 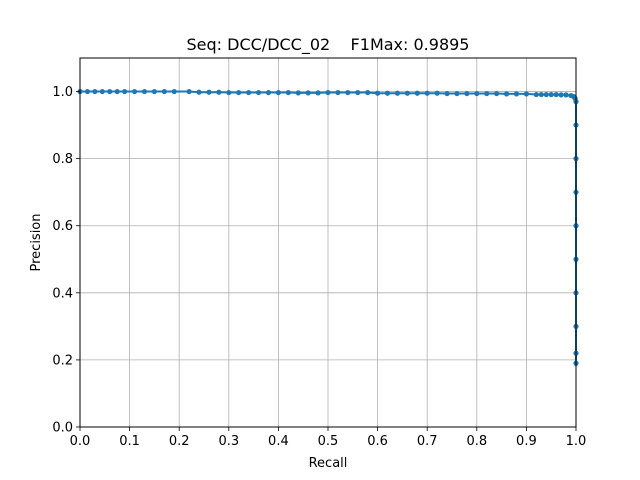 I want to click on x-tick-label: 0.1, so click(x=129, y=441).